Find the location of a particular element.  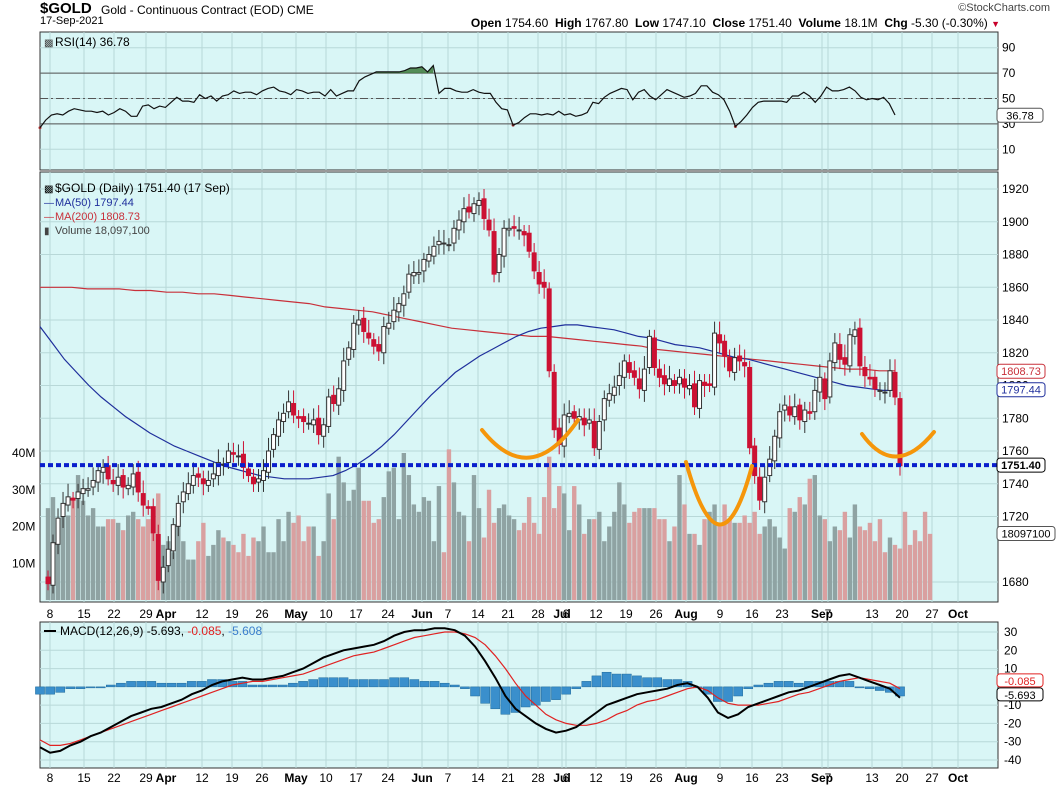

macd-x-tick-label: 24 is located at coordinates (388, 778).